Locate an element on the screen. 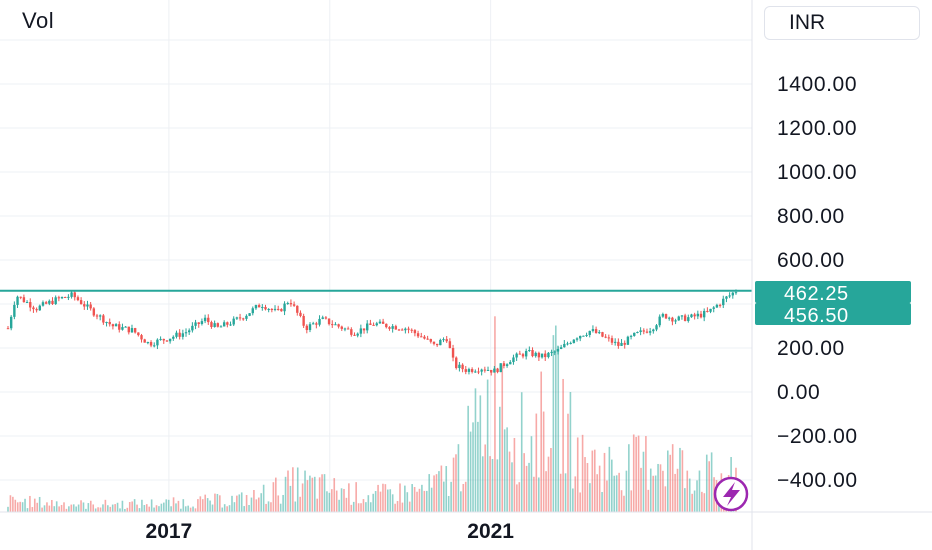 The height and width of the screenshot is (550, 932). currency-button: INR is located at coordinates (842, 23).